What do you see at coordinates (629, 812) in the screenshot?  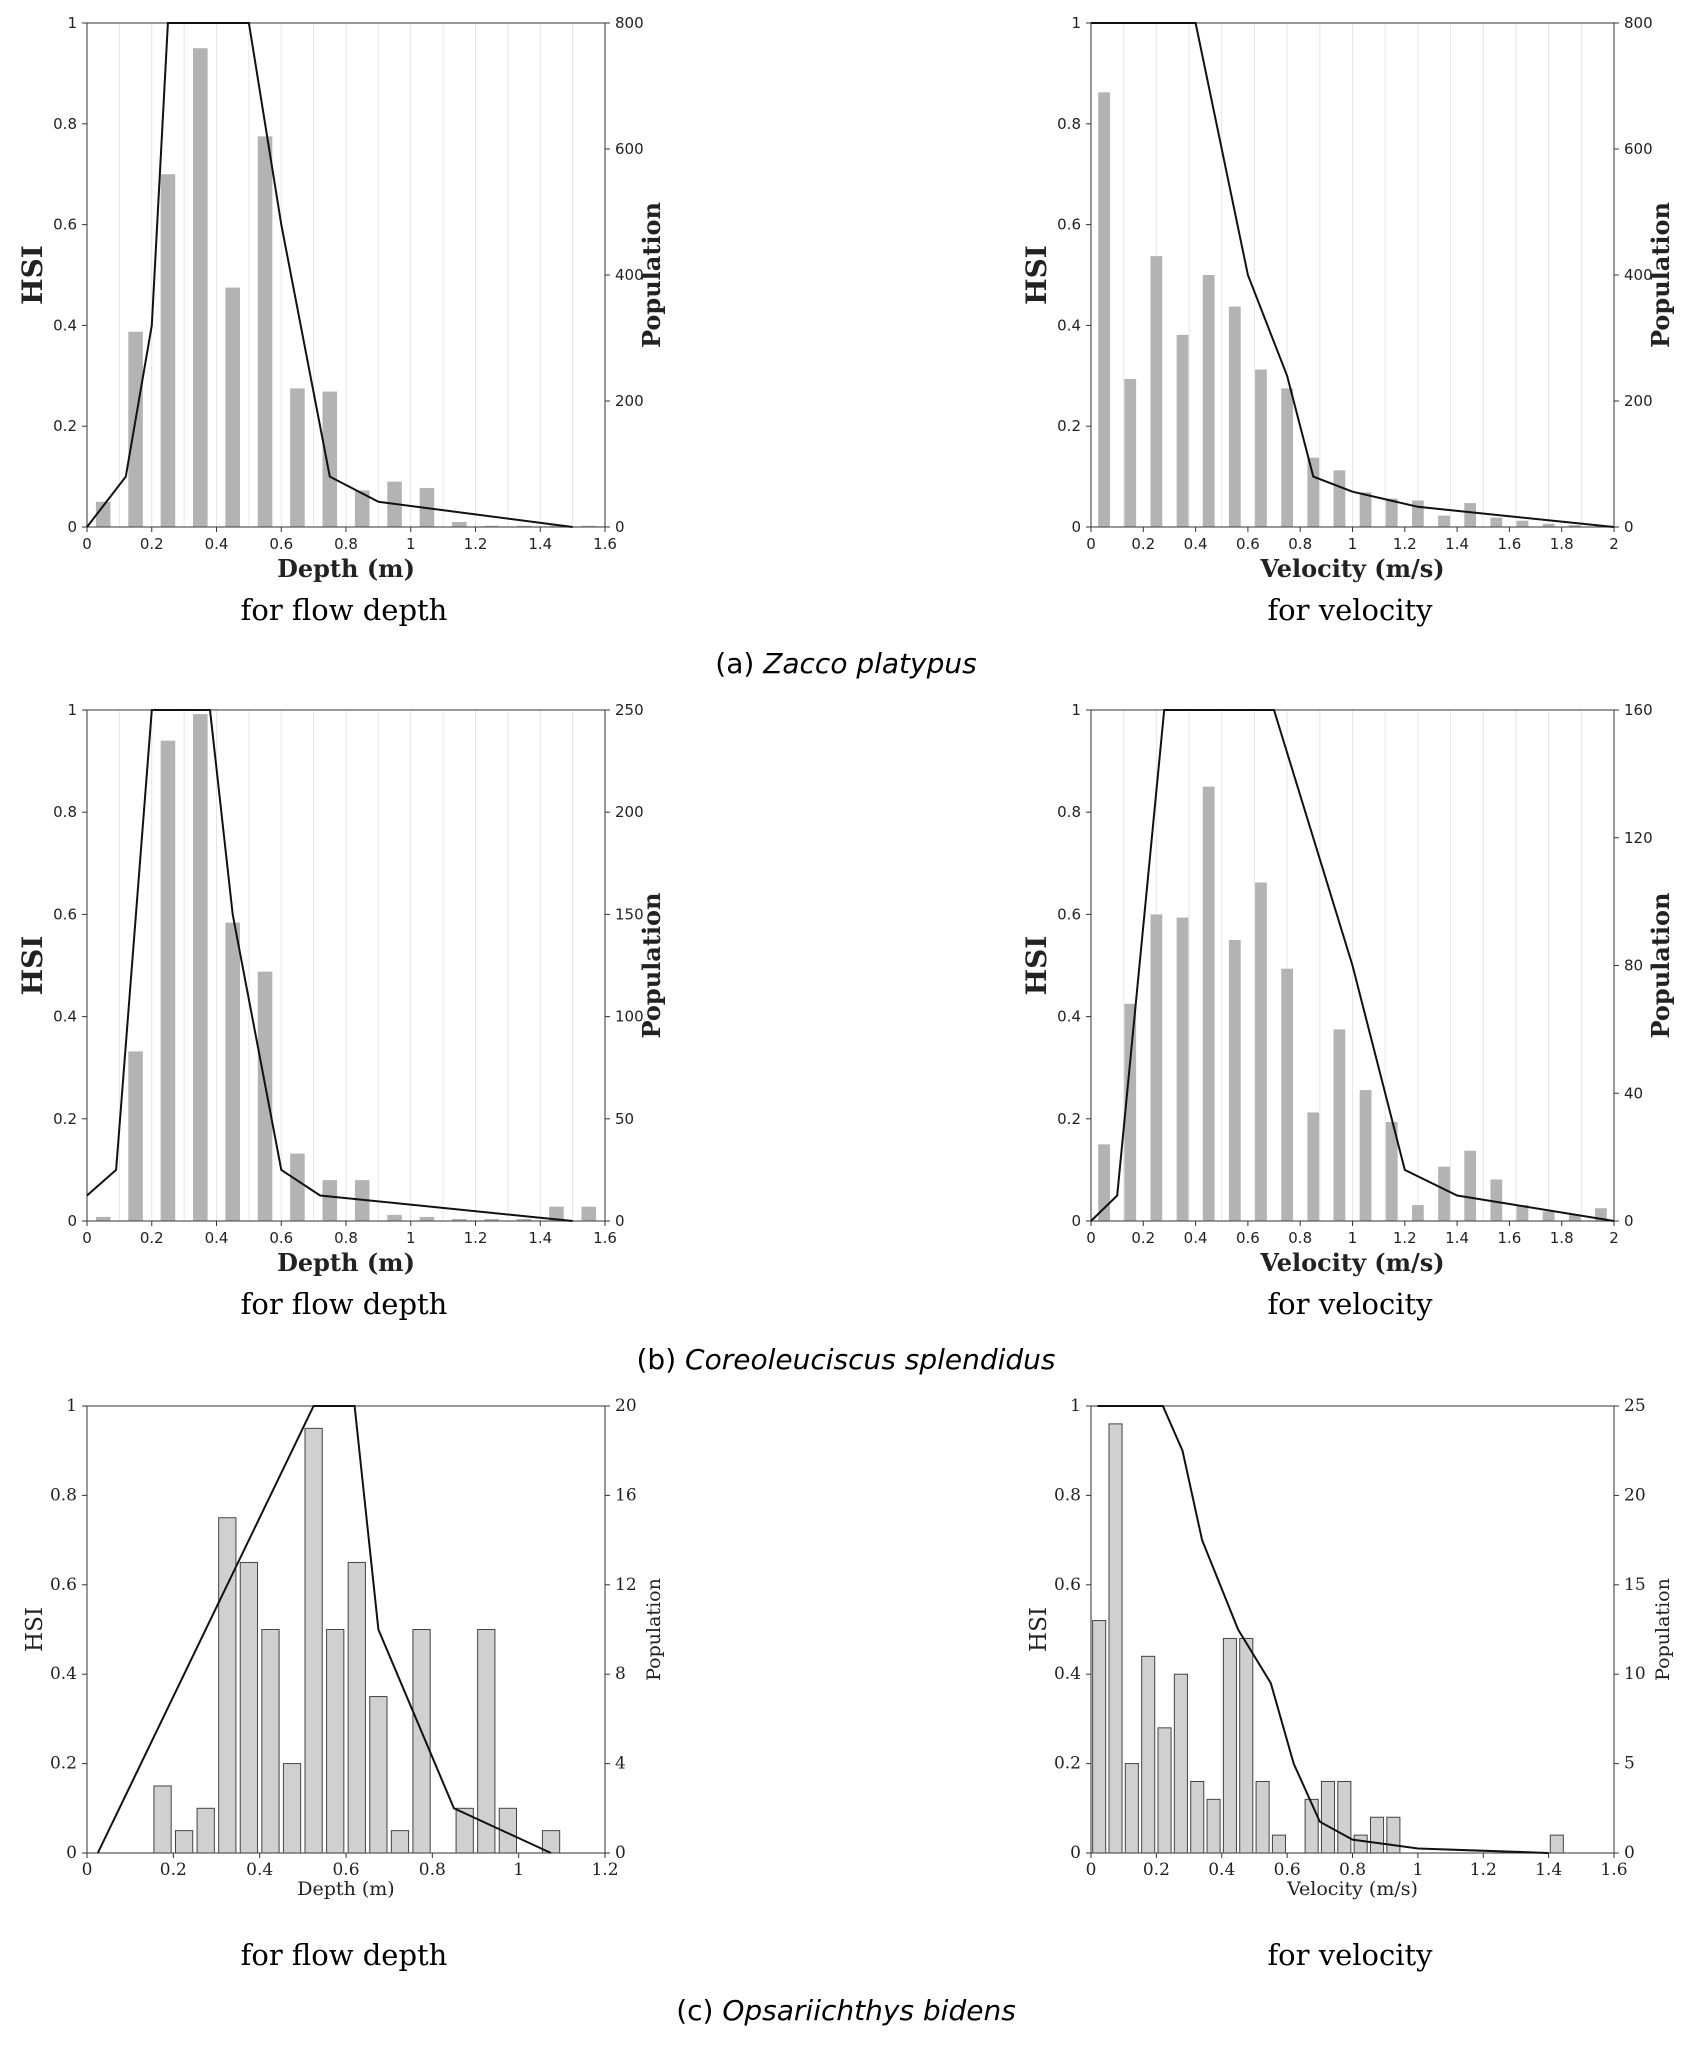 I see `b-depth-y2-tick-label: 200` at bounding box center [629, 812].